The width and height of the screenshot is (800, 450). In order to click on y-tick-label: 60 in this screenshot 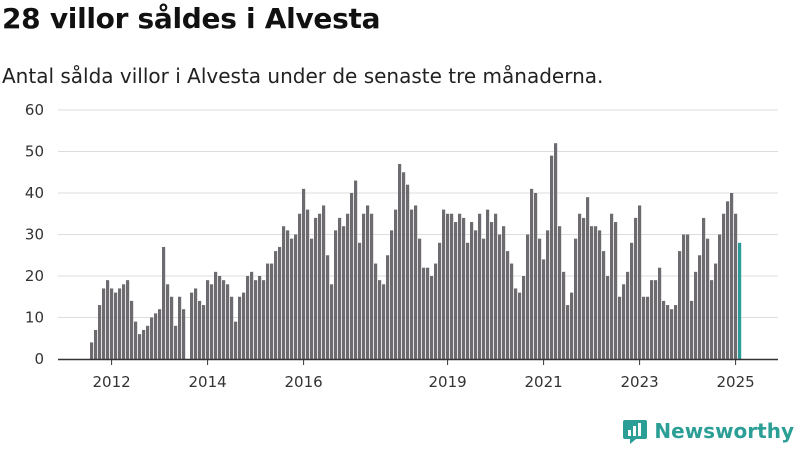, I will do `click(34, 110)`.